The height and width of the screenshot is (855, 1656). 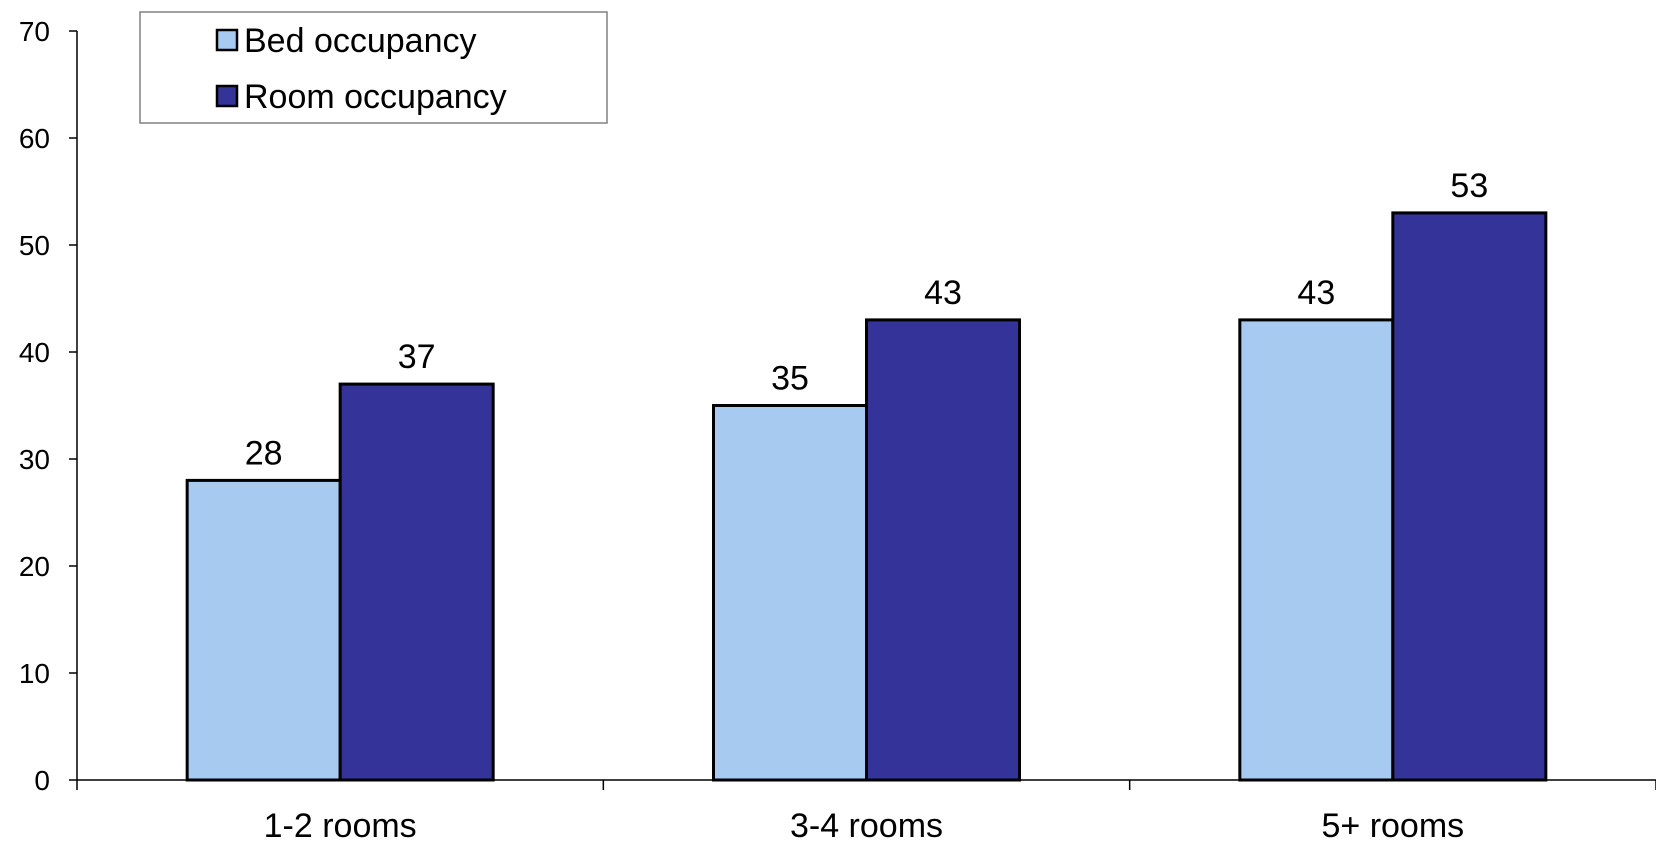 I want to click on data-label: 53, so click(x=1469, y=186).